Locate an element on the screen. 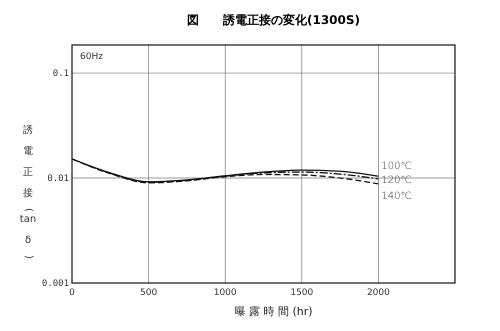  annotation: 60Hz is located at coordinates (92, 57).